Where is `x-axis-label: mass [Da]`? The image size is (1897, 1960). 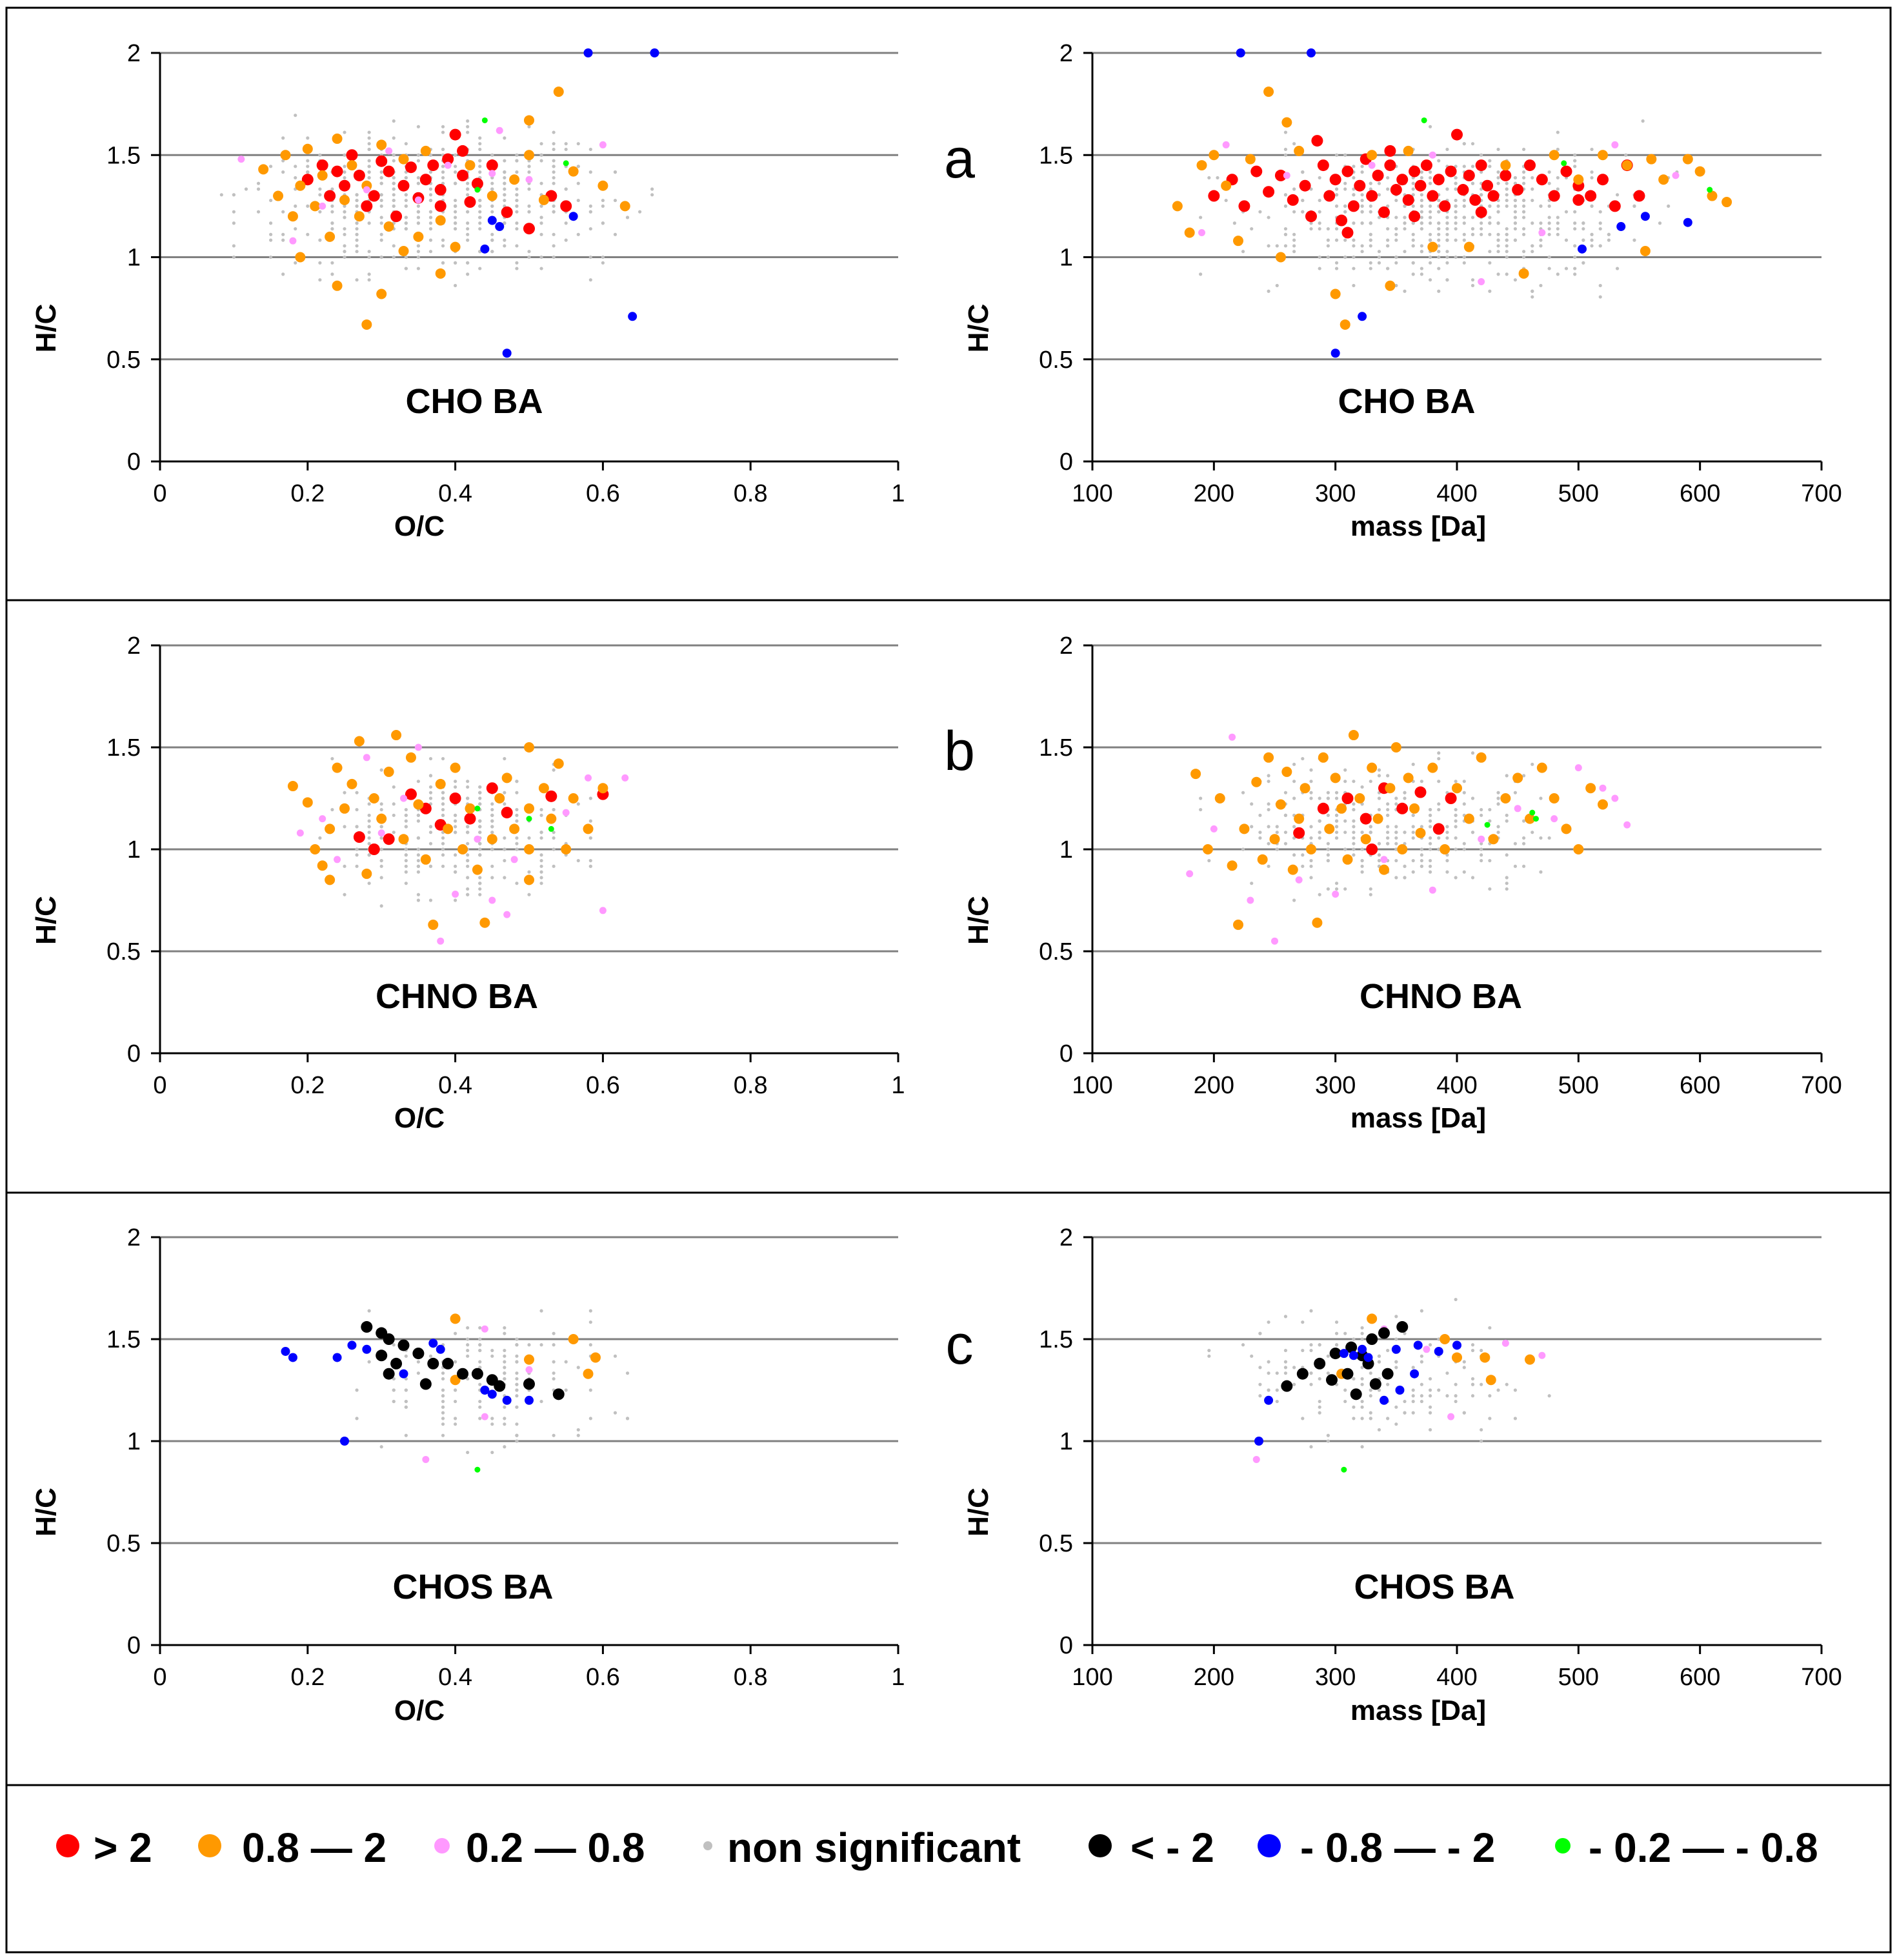 x-axis-label: mass [Da] is located at coordinates (1418, 1118).